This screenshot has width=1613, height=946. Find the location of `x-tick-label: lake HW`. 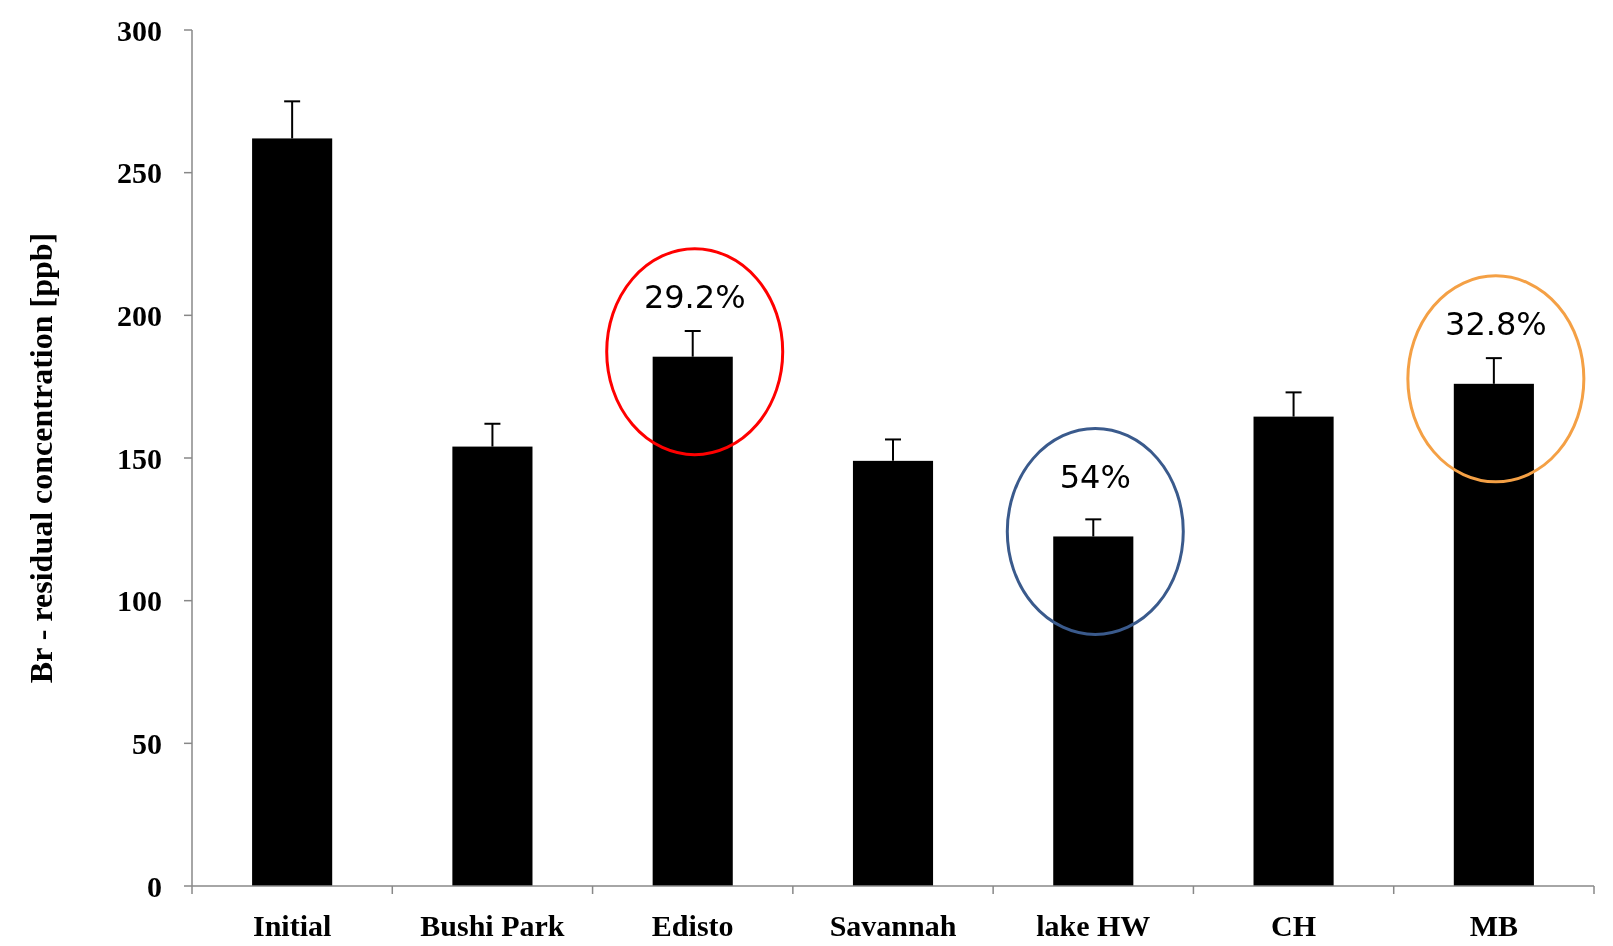

x-tick-label: lake HW is located at coordinates (1093, 925).